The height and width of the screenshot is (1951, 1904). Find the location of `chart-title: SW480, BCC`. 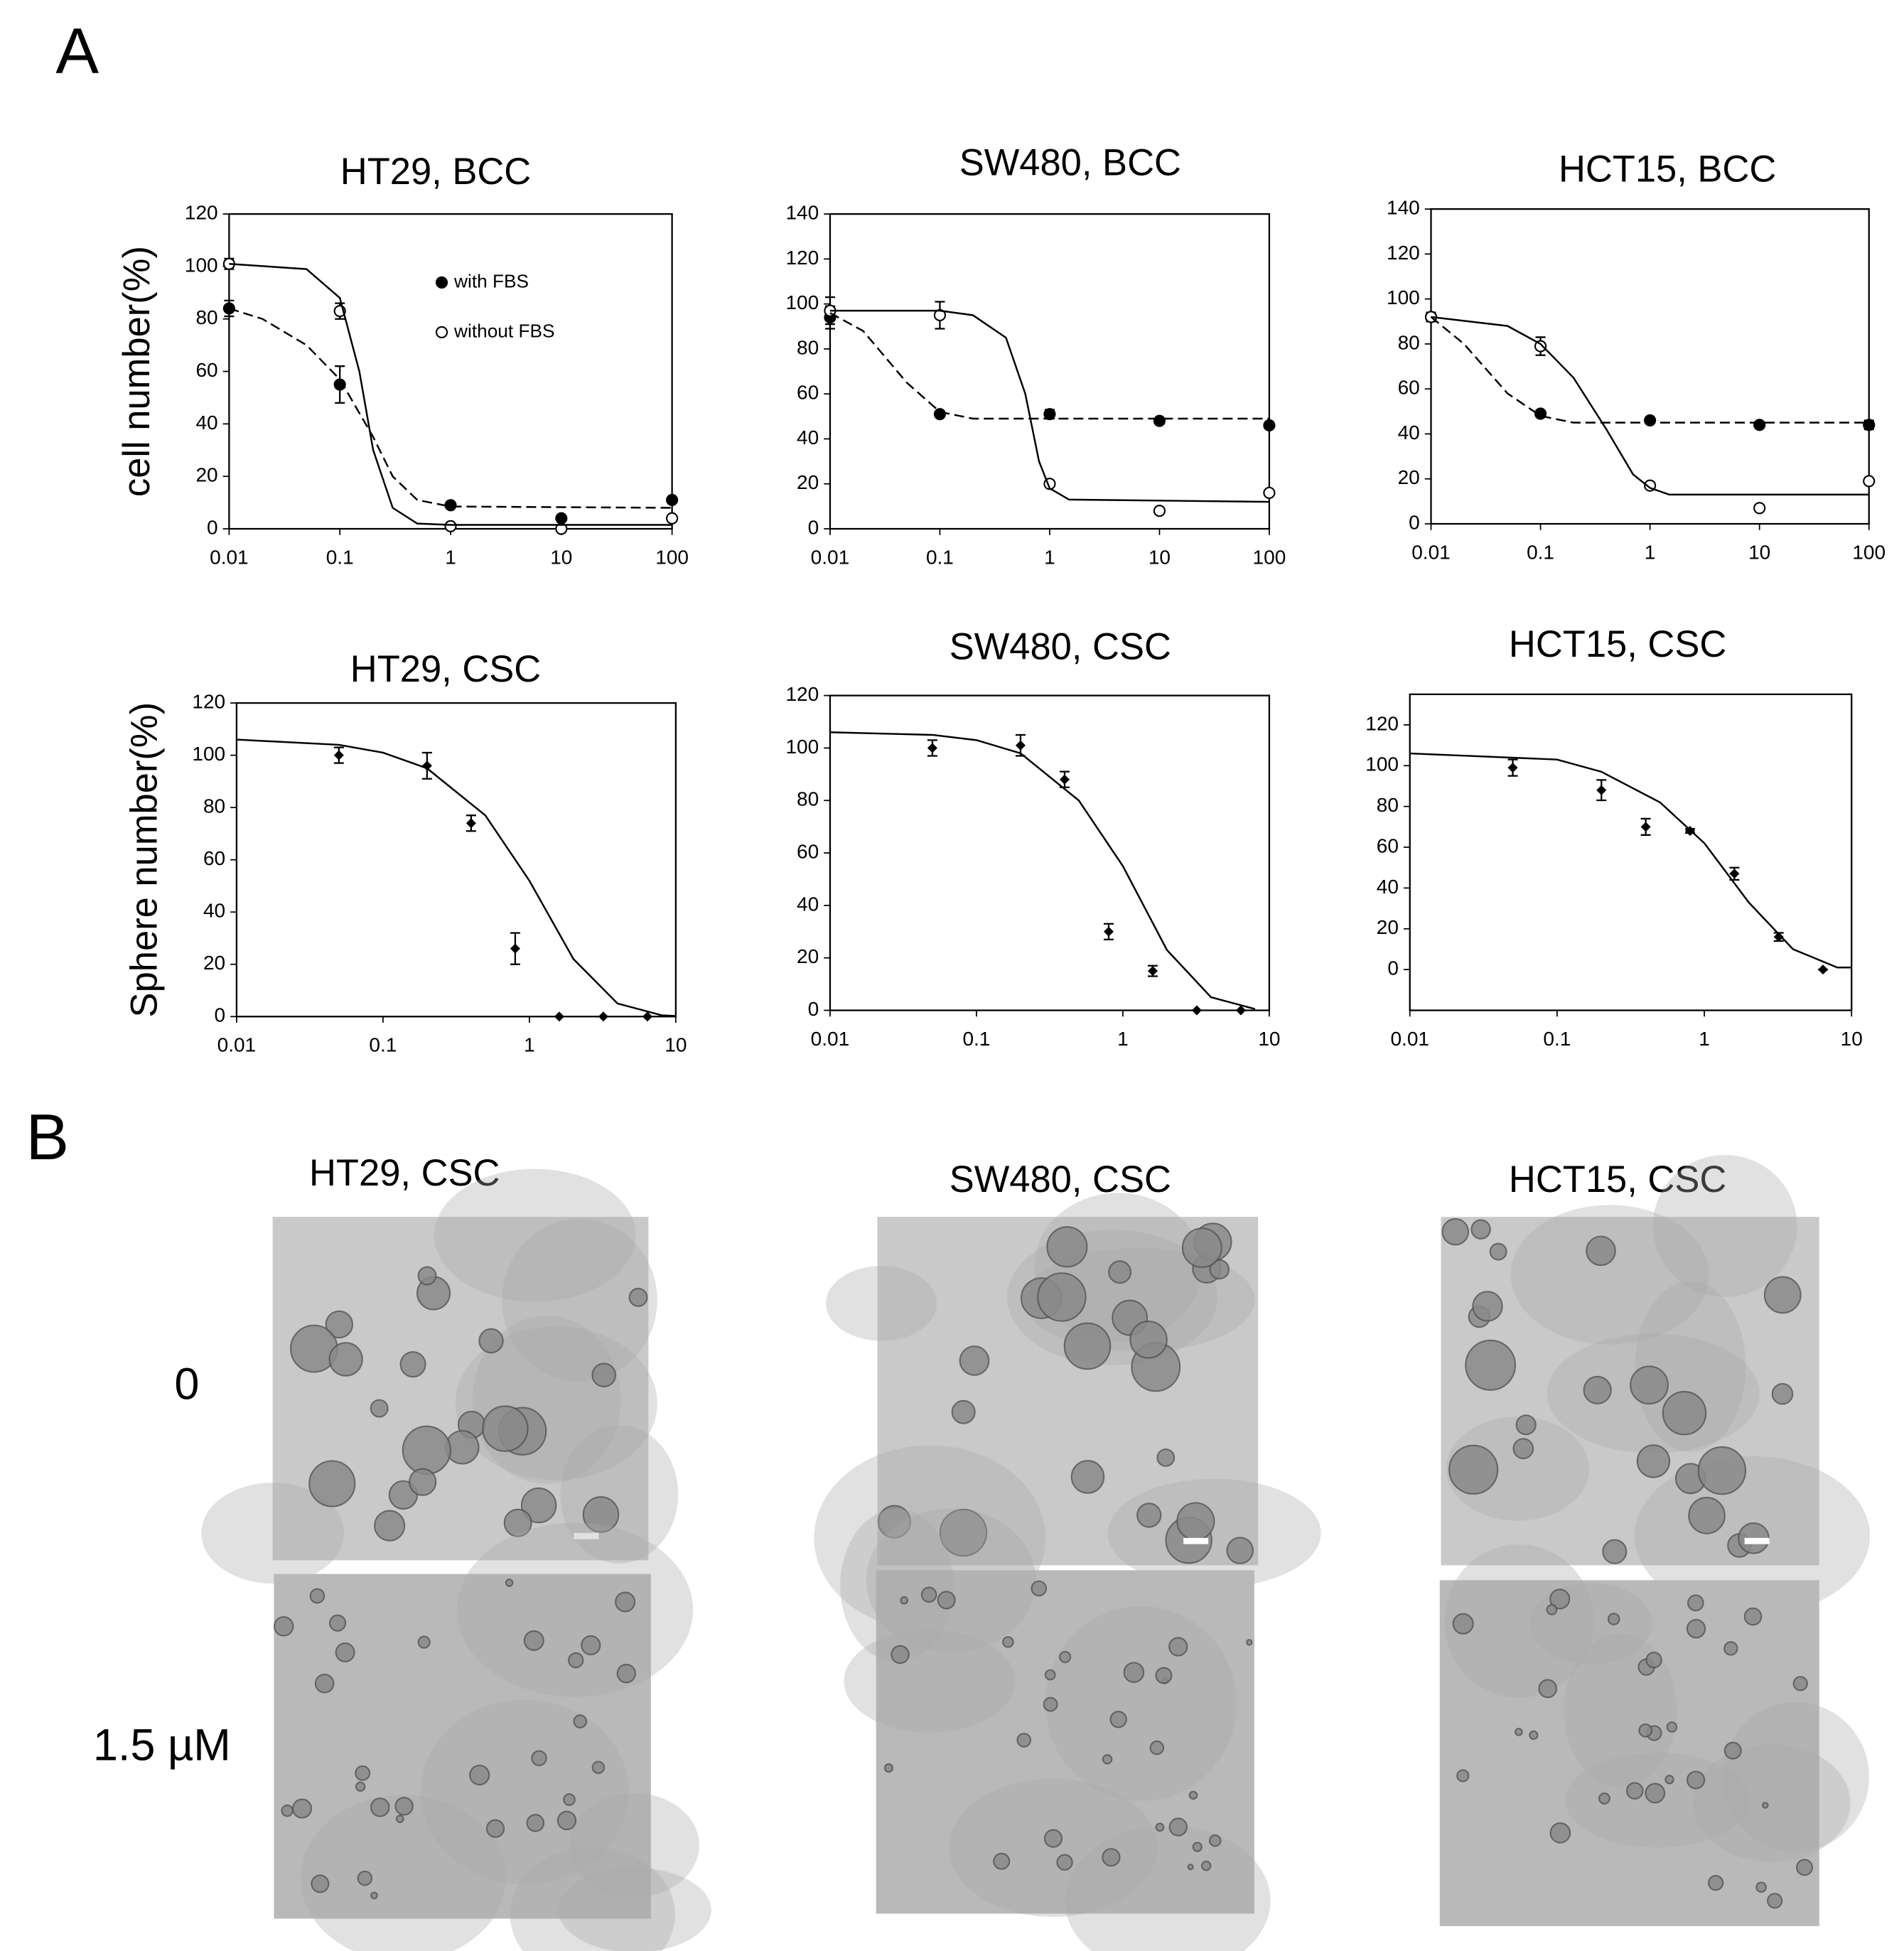

chart-title: SW480, BCC is located at coordinates (1070, 163).